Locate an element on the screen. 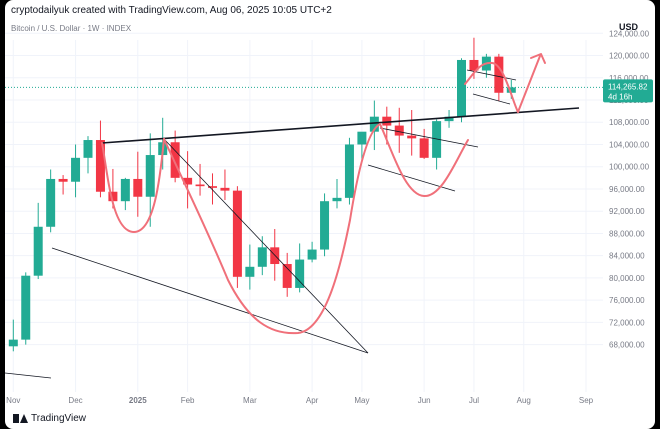 The width and height of the screenshot is (660, 429). top-loop-curve is located at coordinates (491, 87).